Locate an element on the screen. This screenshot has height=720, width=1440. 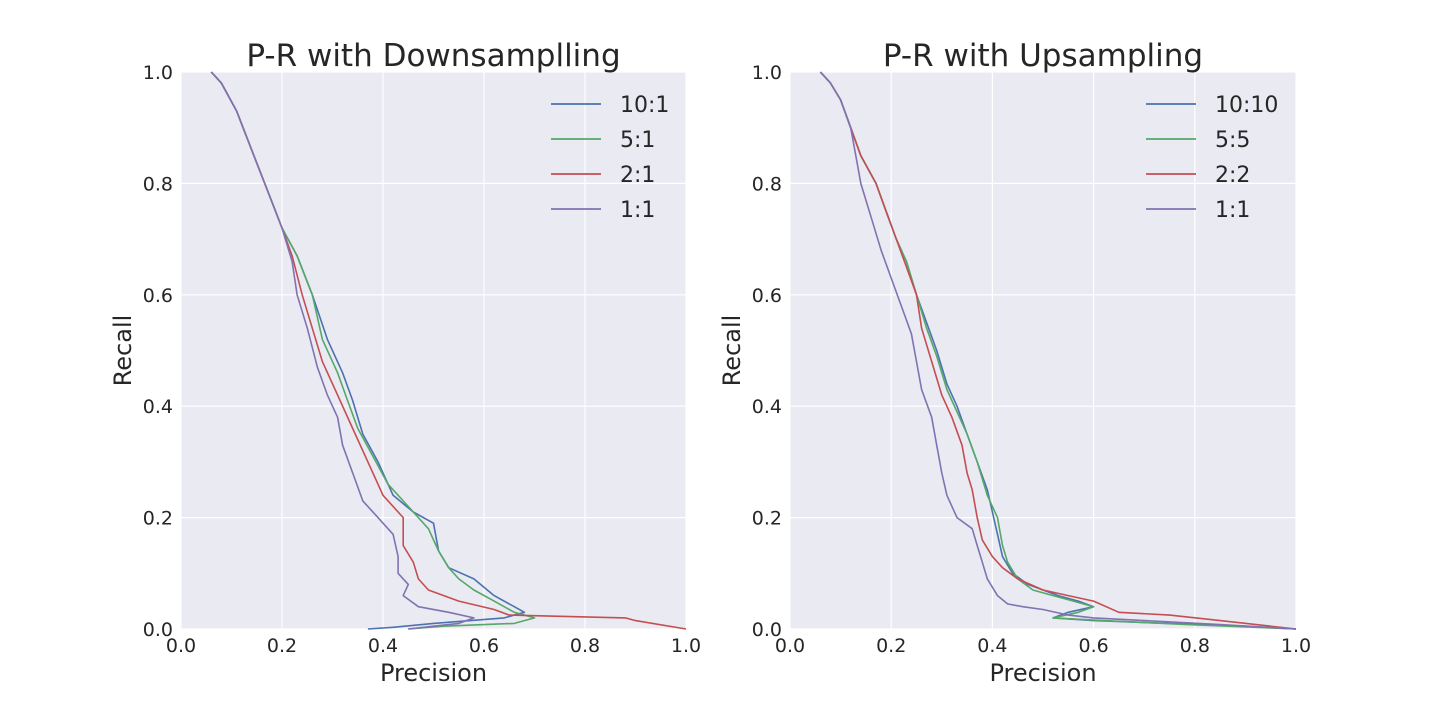
legend: 10:10 5:5 2:2 1:1 is located at coordinates (1212, 158).